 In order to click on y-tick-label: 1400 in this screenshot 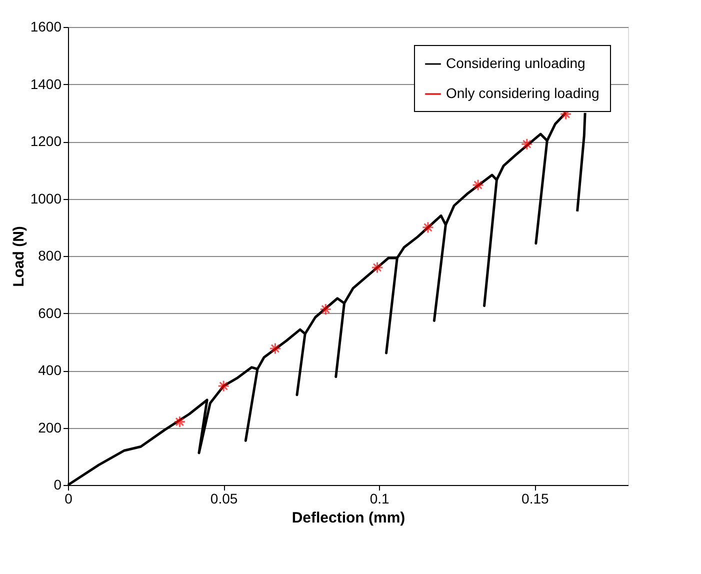, I will do `click(46, 84)`.